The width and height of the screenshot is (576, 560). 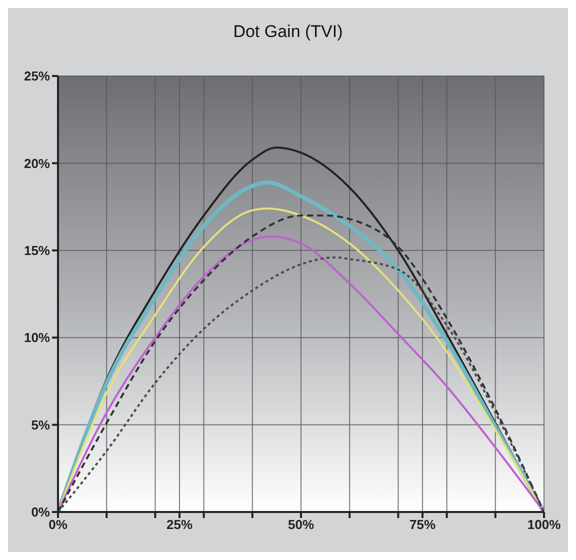 I want to click on x-tick-label: 100%, so click(x=544, y=524).